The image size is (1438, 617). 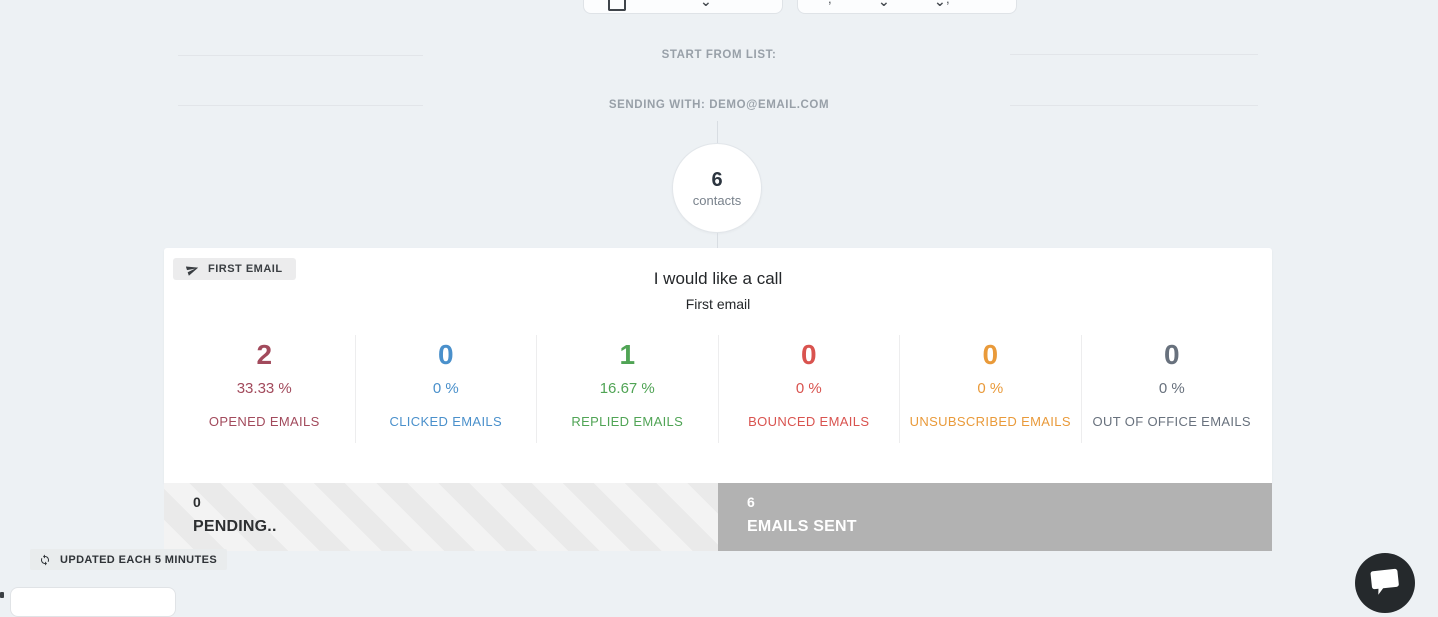 What do you see at coordinates (751, 502) in the screenshot?
I see `sent-count: 6` at bounding box center [751, 502].